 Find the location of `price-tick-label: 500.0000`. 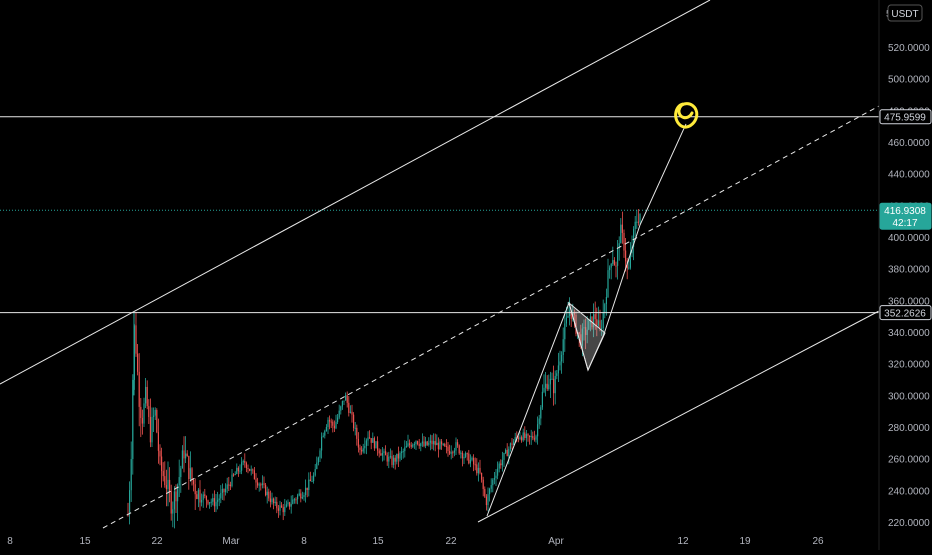

price-tick-label: 500.0000 is located at coordinates (909, 80).